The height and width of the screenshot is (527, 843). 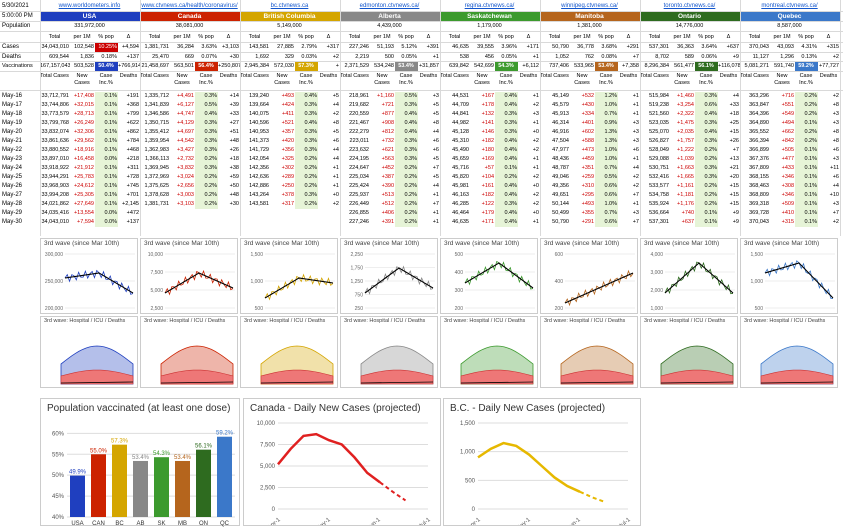 I want to click on data-cell: +2,145, so click(x=130, y=204).